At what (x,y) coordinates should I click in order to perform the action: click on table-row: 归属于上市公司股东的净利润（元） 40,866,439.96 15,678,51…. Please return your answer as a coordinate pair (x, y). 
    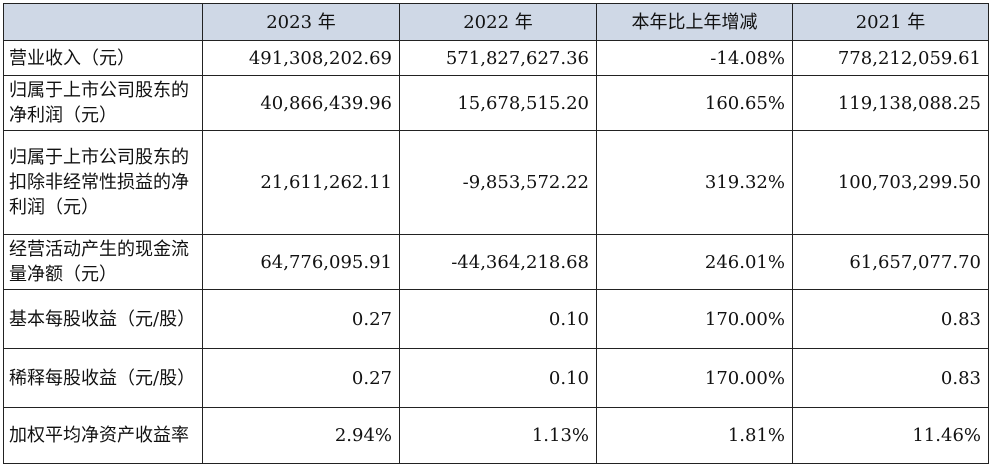
    Looking at the image, I should click on (496, 103).